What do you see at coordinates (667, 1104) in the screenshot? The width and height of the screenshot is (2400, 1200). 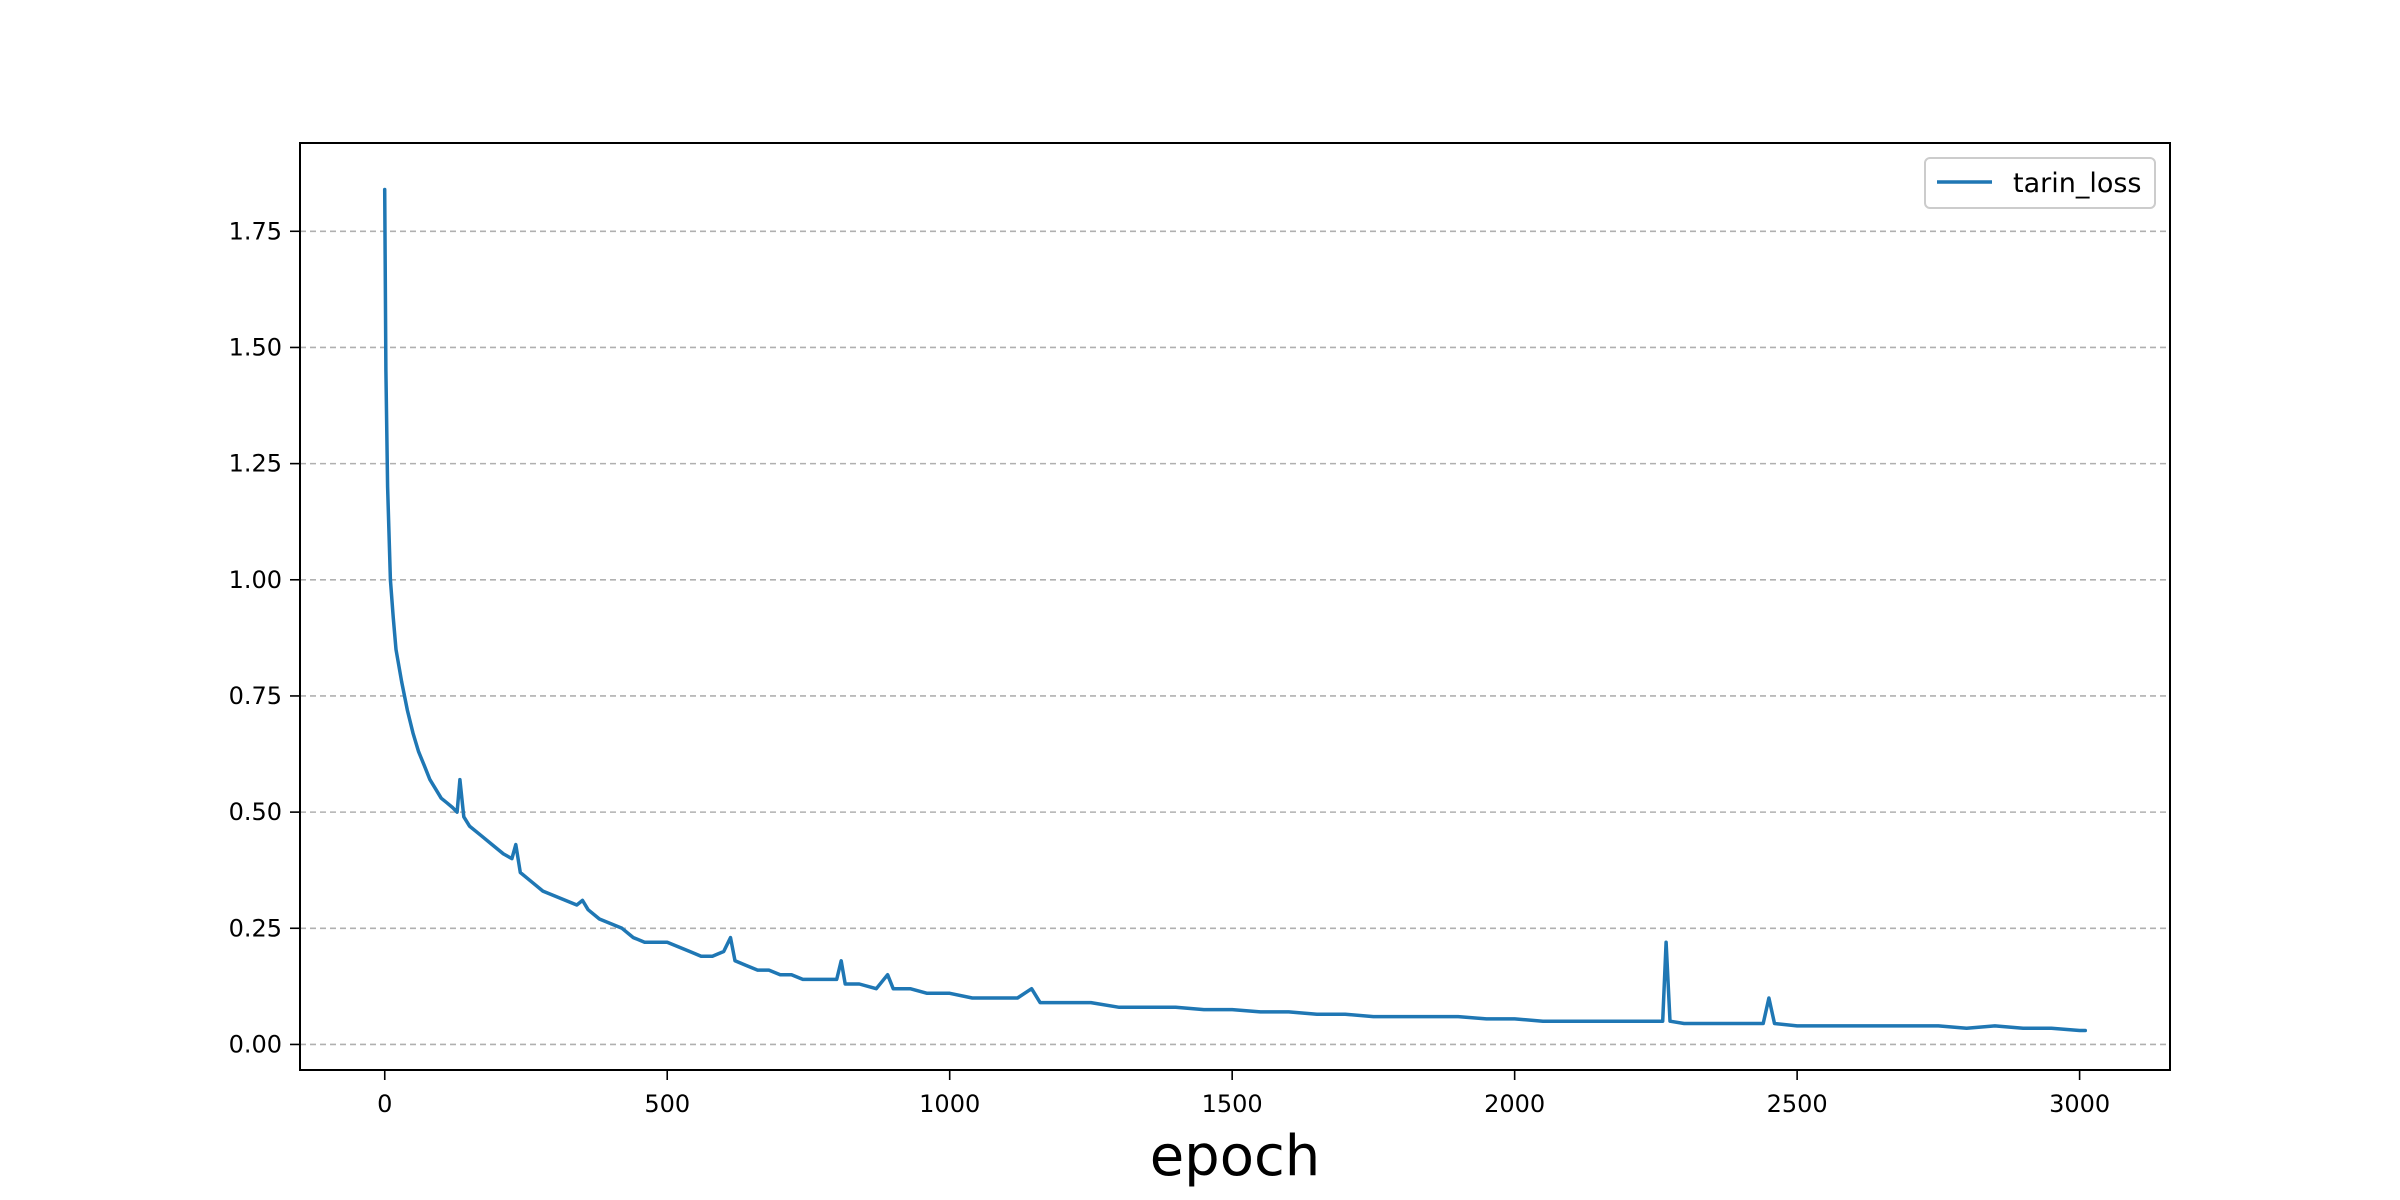 I see `x-tick-label: 500` at bounding box center [667, 1104].